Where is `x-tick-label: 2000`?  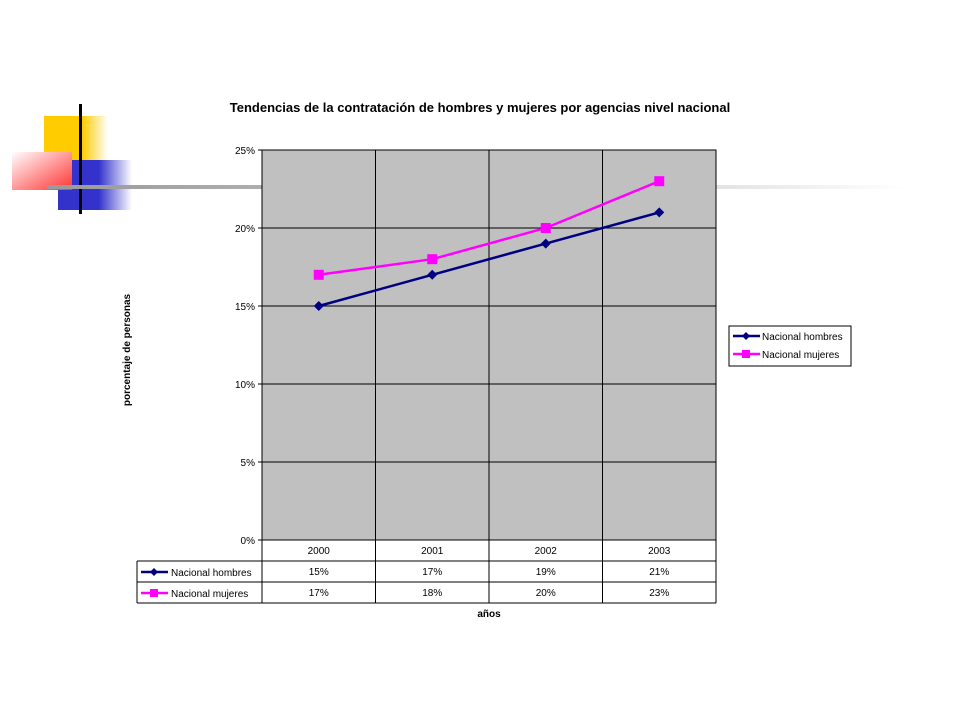
x-tick-label: 2000 is located at coordinates (319, 551).